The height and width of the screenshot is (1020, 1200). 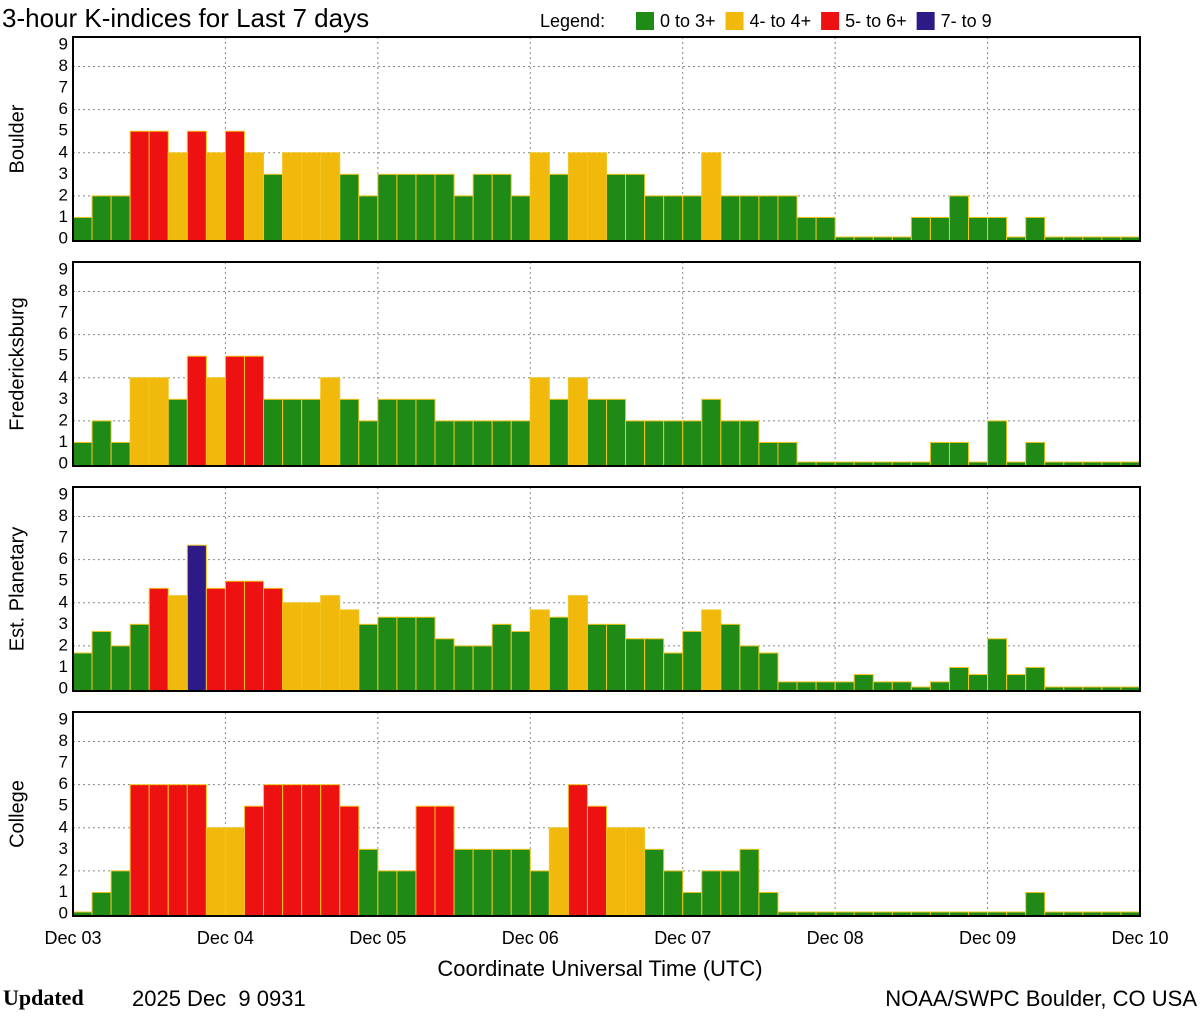 I want to click on panel-label: College, so click(x=17, y=814).